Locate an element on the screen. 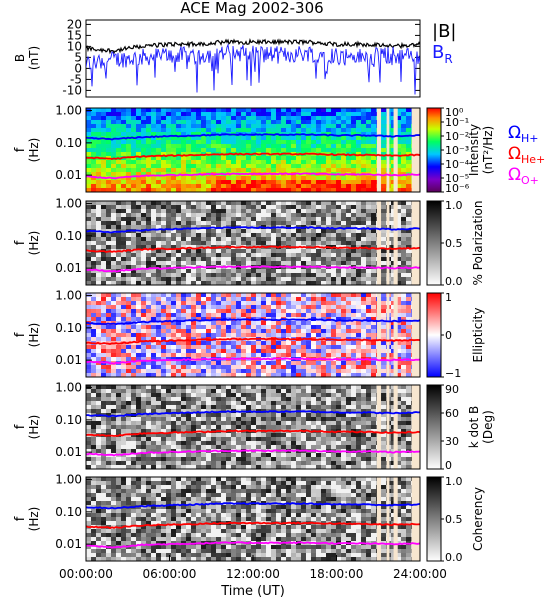 This screenshot has height=600, width=550. legend-b-total: |B| is located at coordinates (444, 31).